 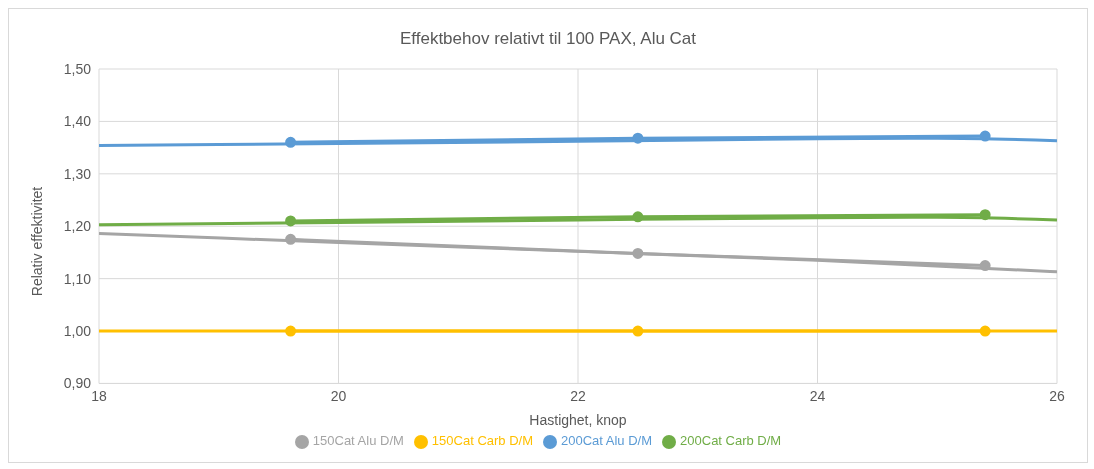 I want to click on x-tick-label: 22, so click(x=578, y=396).